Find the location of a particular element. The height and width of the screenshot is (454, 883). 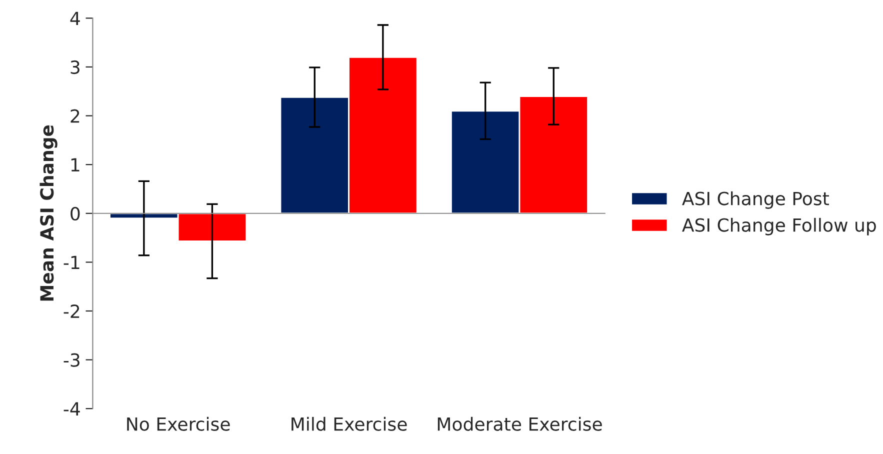

y-tick-label: 2 is located at coordinates (75, 116).